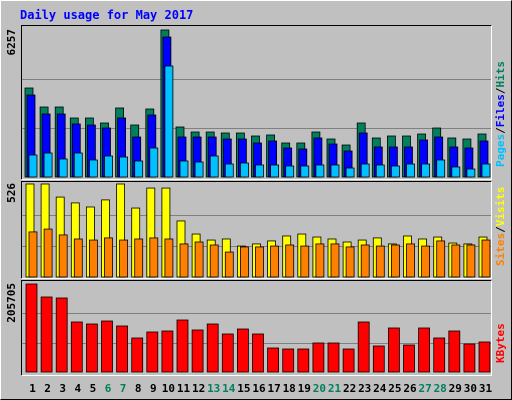 This screenshot has width=512, height=400. I want to click on x-tick-label: 29, so click(455, 388).